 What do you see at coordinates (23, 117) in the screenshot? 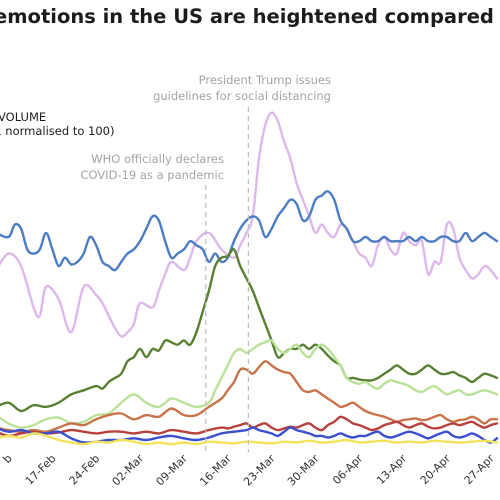
I see `y-axis-label-line-1: VOLUME` at bounding box center [23, 117].